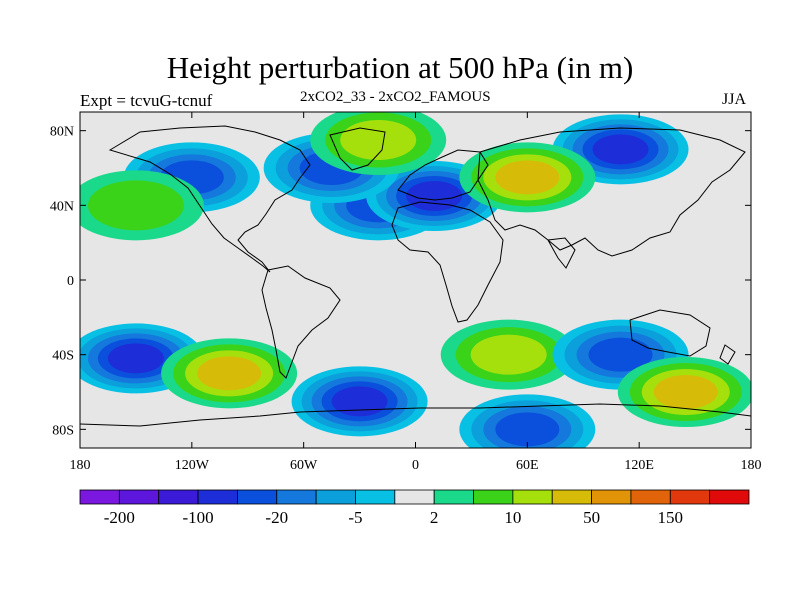  I want to click on feature-australia-low, so click(620, 354).